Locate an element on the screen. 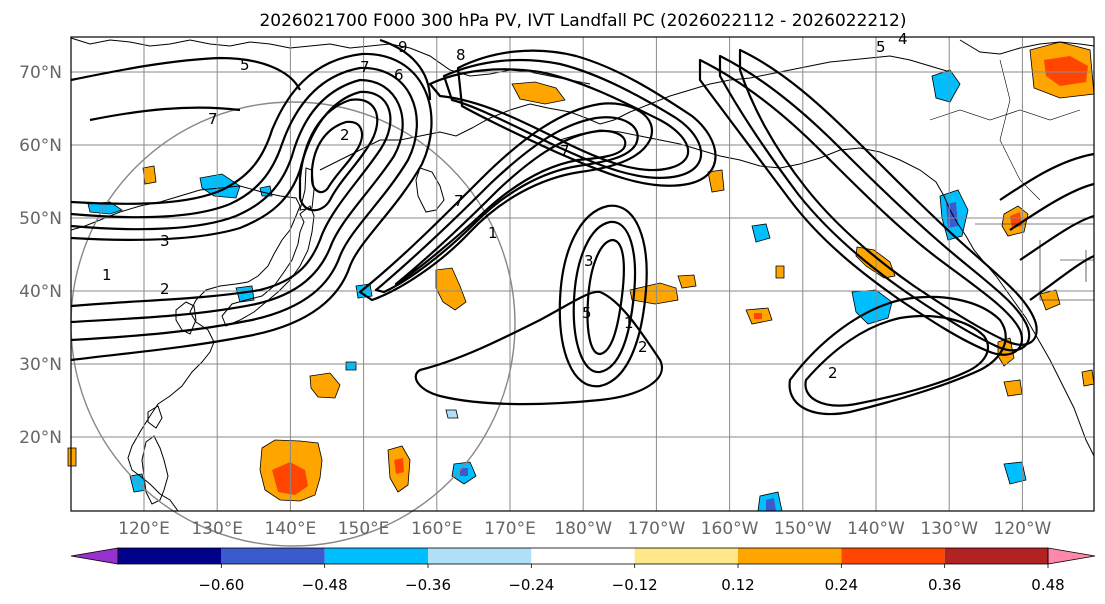 Image resolution: width=1105 pixels, height=604 pixels. longitude-label: 160°E is located at coordinates (437, 529).